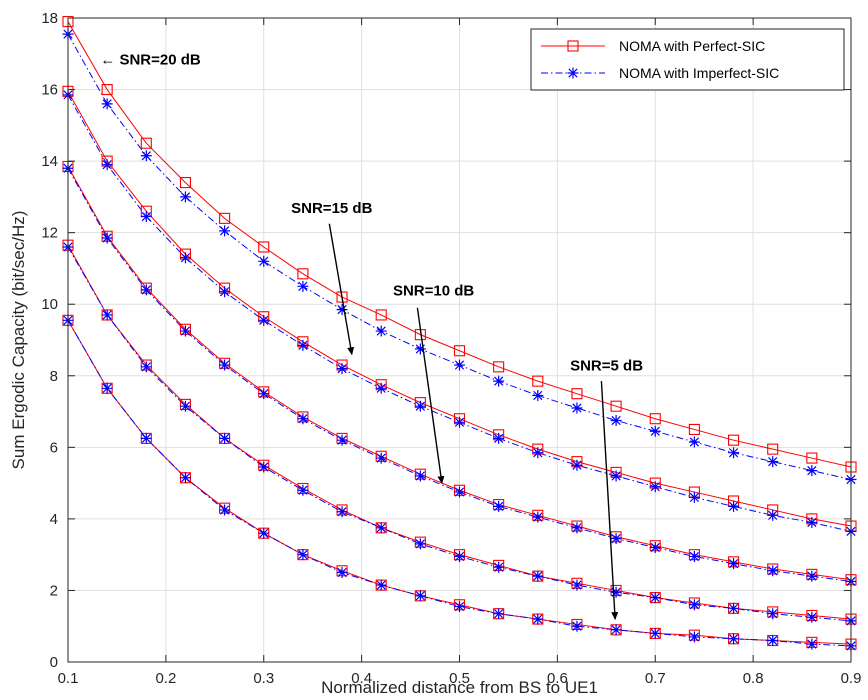  I want to click on x-tick-label: 0.4, so click(361, 678).